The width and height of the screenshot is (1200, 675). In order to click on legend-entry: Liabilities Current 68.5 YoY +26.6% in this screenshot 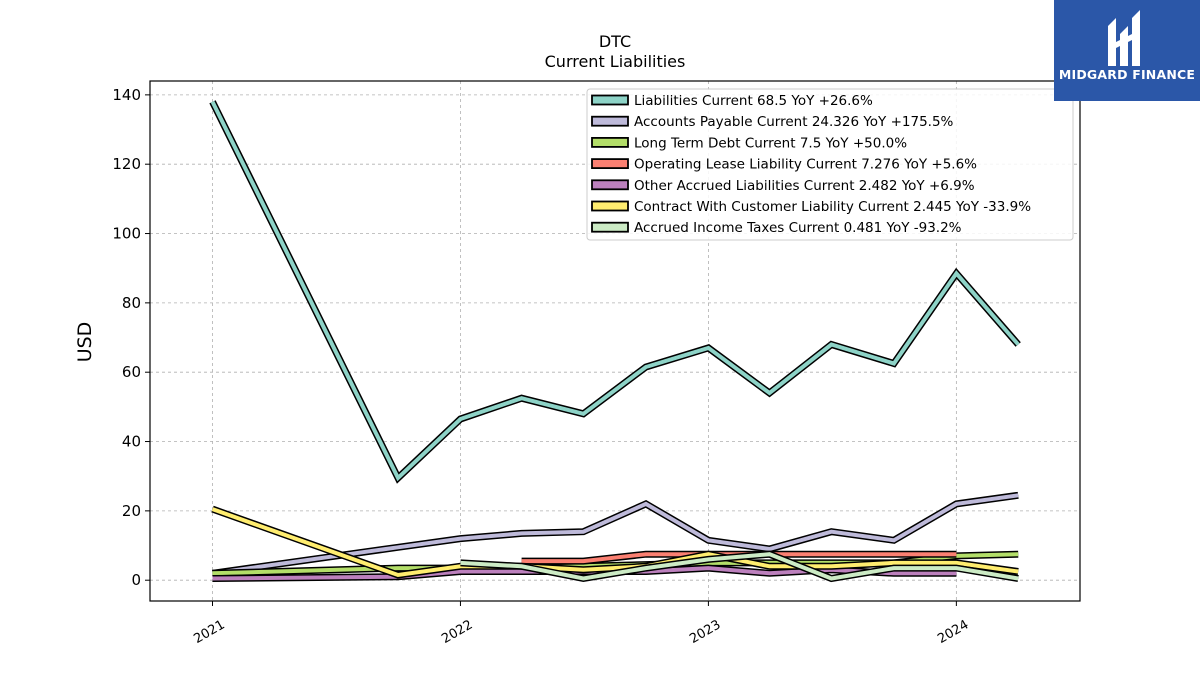, I will do `click(753, 101)`.